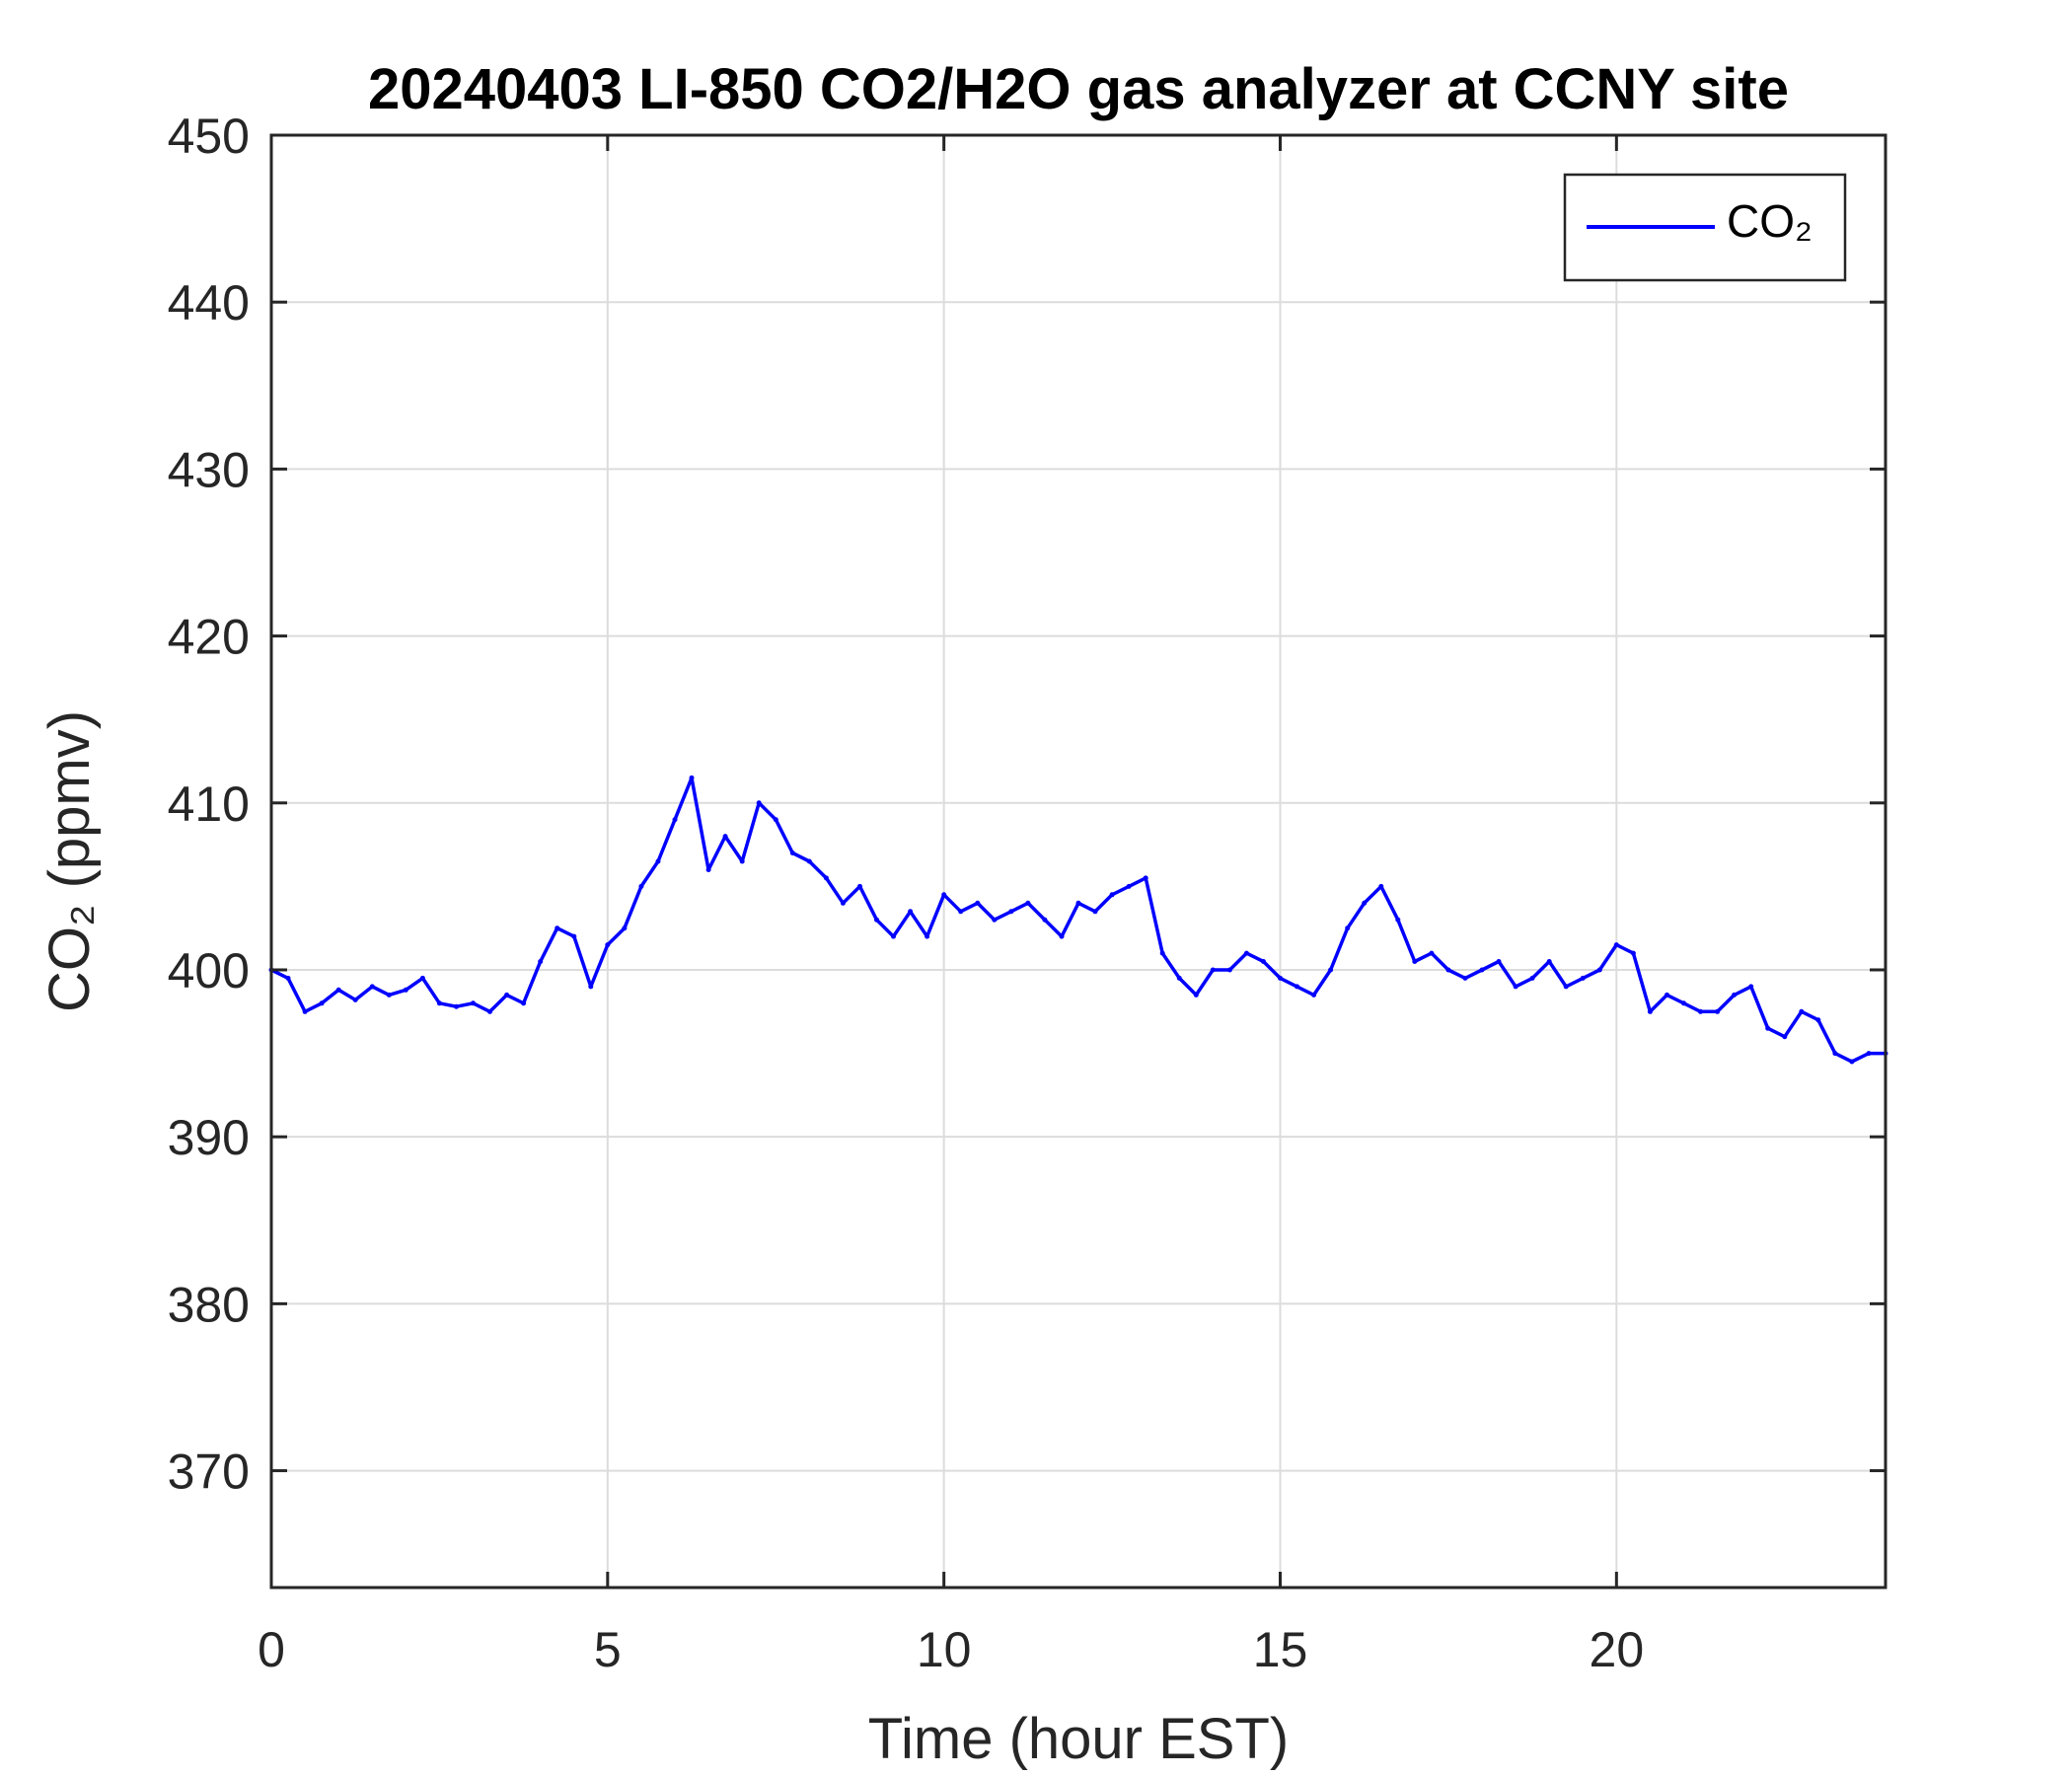 This screenshot has height=1776, width=2072. I want to click on legend-label-co2: CO₂, so click(1770, 221).